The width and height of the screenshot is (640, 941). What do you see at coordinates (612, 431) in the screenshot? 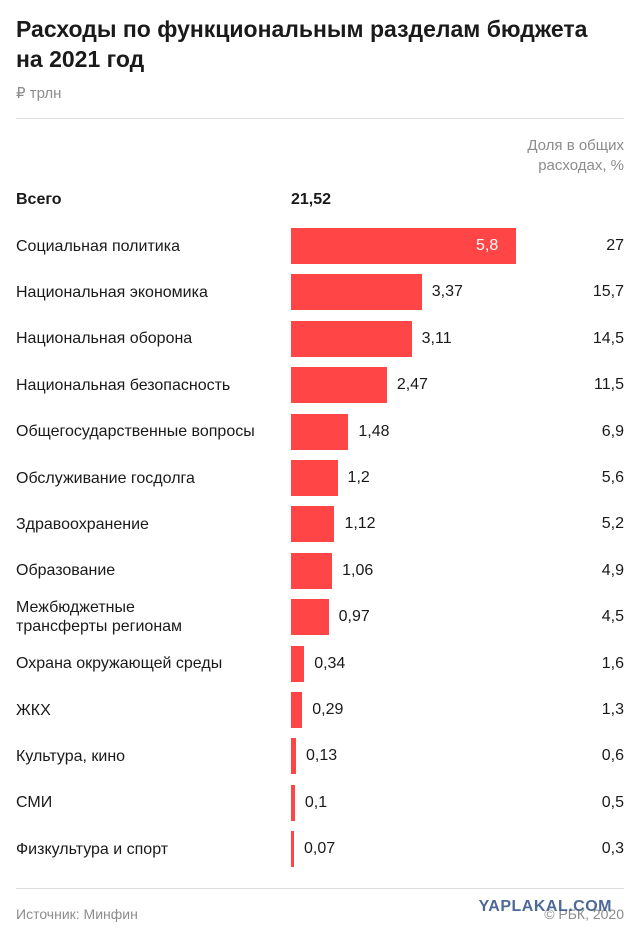
I see `share-value: 6,9` at bounding box center [612, 431].